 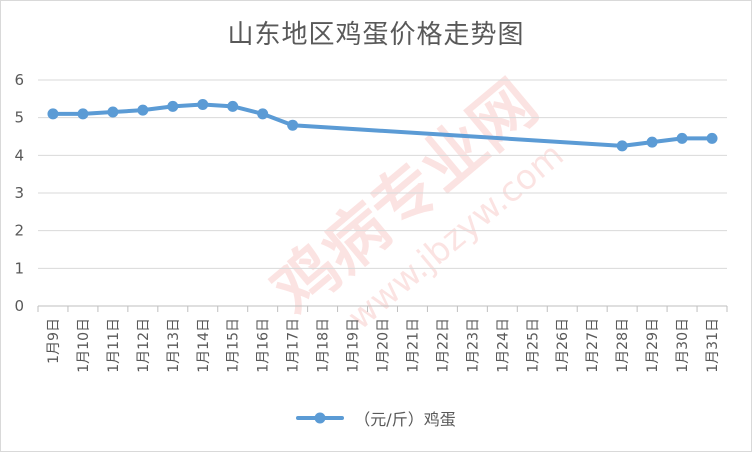 What do you see at coordinates (19, 80) in the screenshot?
I see `y-tick-label: 6` at bounding box center [19, 80].